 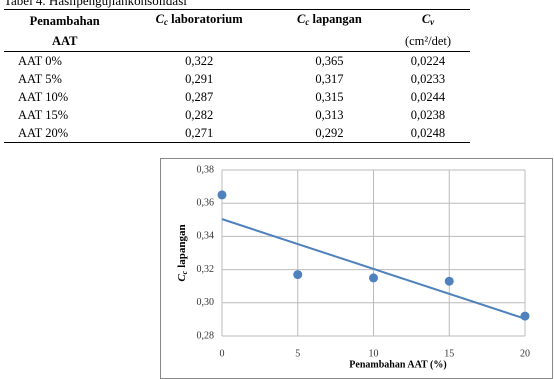 What do you see at coordinates (65, 42) in the screenshot?
I see `header: AAT` at bounding box center [65, 42].